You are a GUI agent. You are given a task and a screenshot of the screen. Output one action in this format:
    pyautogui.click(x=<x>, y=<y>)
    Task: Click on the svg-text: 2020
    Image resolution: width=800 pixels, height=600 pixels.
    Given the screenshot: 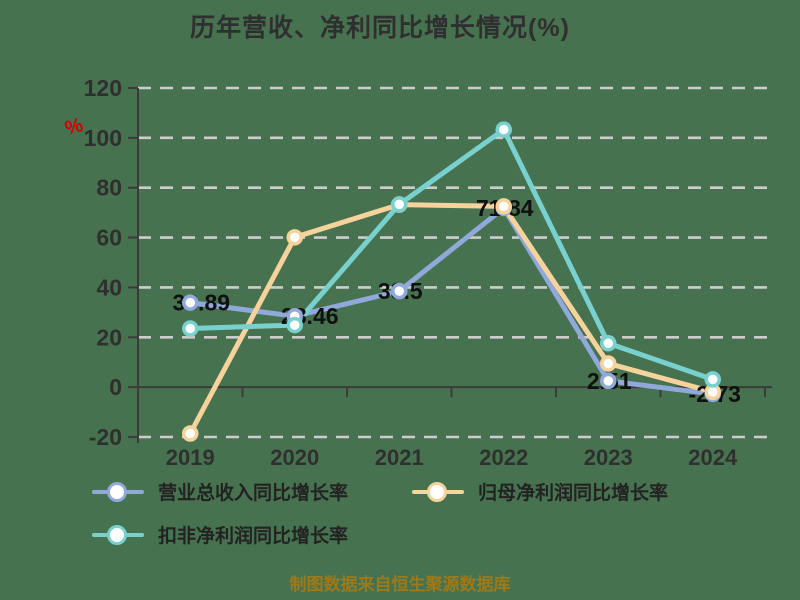 What is the action you would take?
    pyautogui.click(x=294, y=457)
    